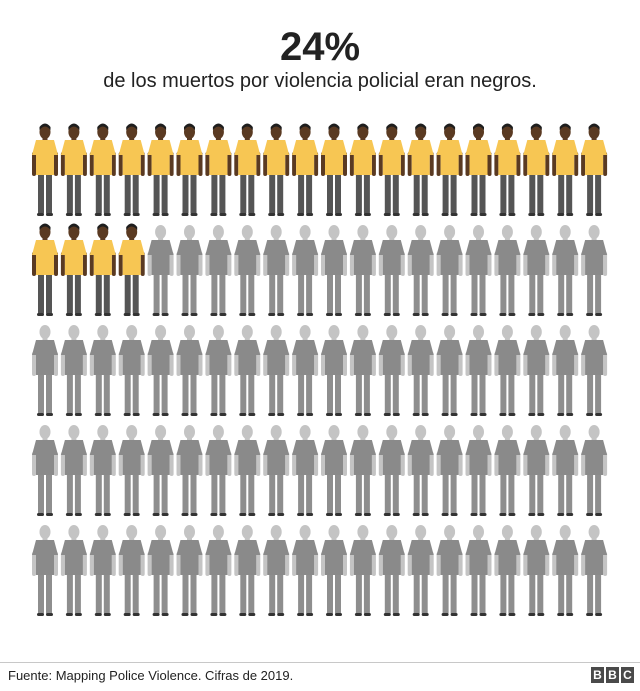  What do you see at coordinates (597, 675) in the screenshot?
I see `bbc-logo-block-1: B` at bounding box center [597, 675].